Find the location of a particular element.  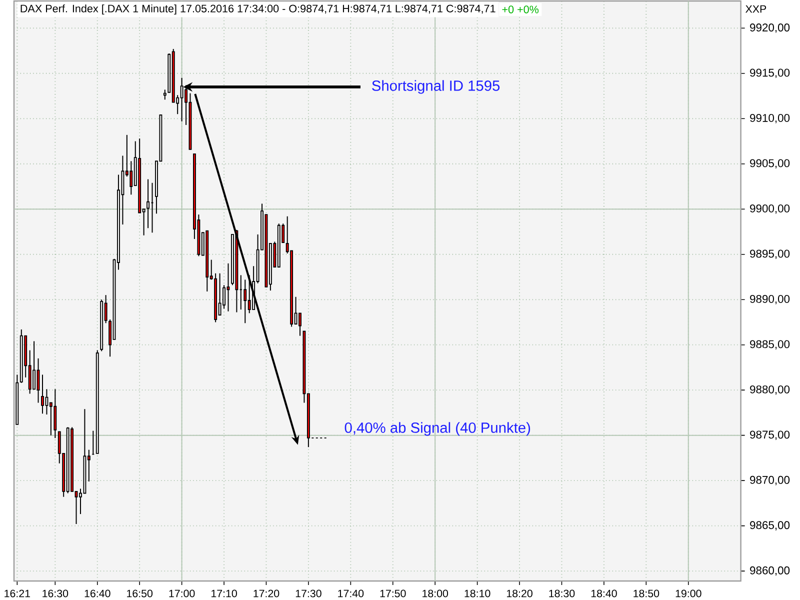

y-tick-label: 9915,00 is located at coordinates (770, 73).